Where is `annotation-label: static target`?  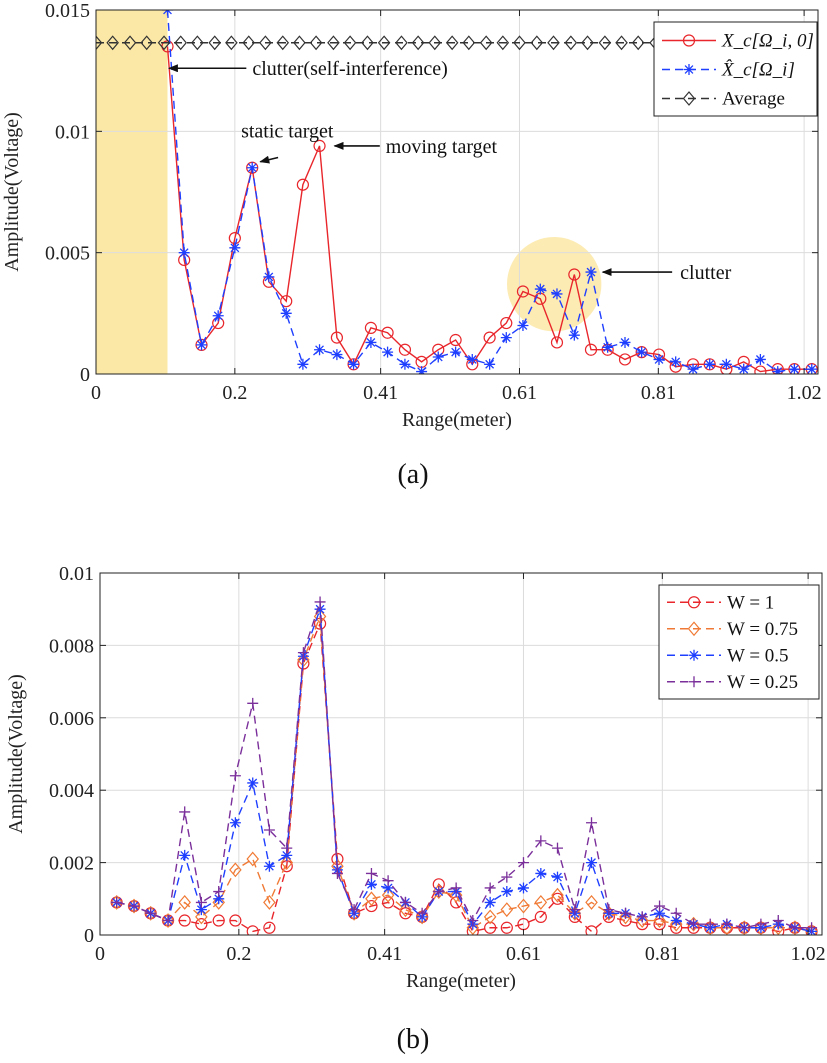
annotation-label: static target is located at coordinates (287, 131).